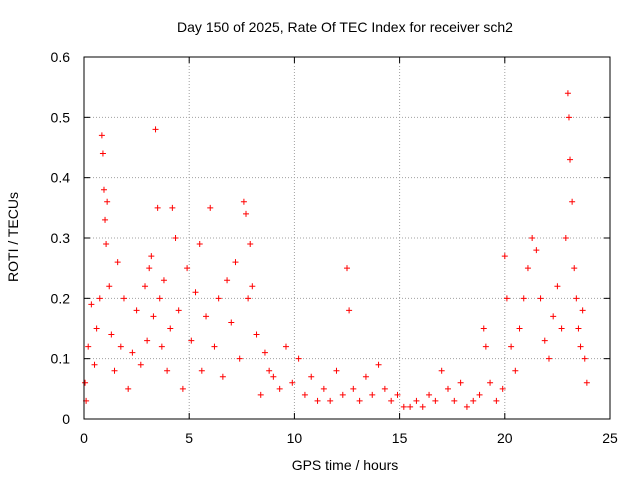 Image resolution: width=640 pixels, height=480 pixels. Describe the element at coordinates (66, 419) in the screenshot. I see `y-tick-label: 0` at that location.